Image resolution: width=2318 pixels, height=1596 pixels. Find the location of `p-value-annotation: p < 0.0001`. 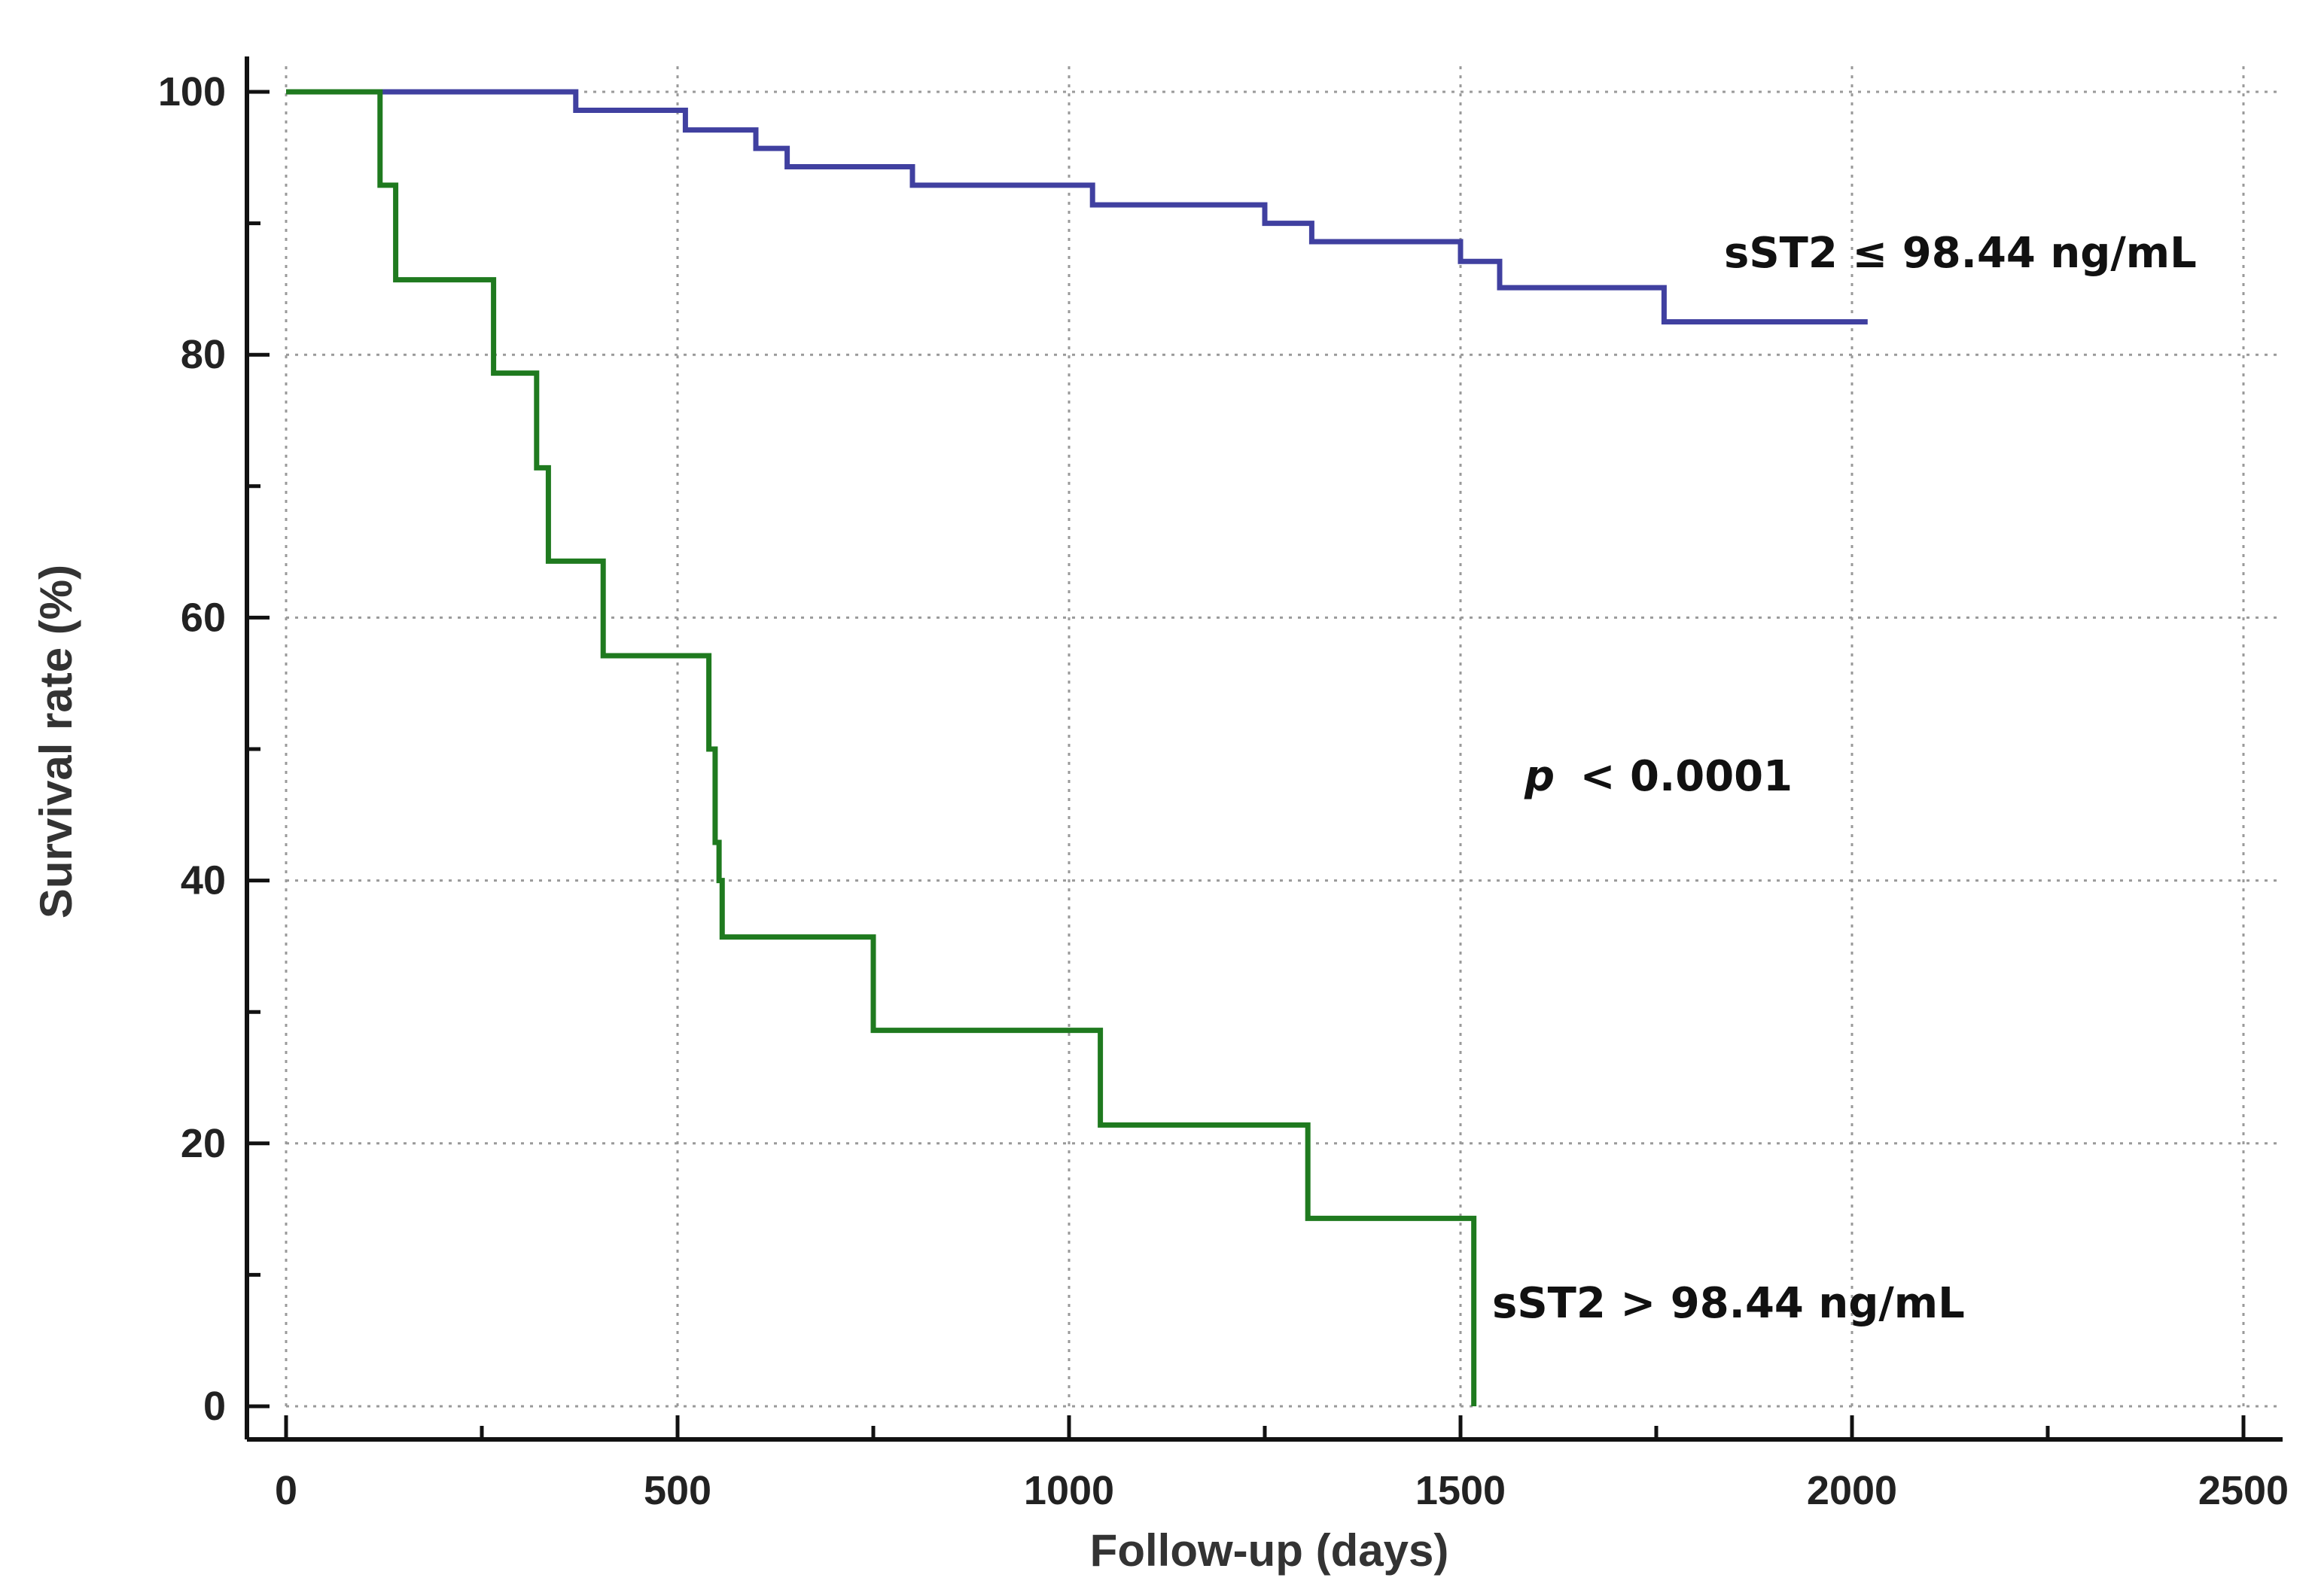

p-value-annotation: p < 0.0001 is located at coordinates (1658, 776).